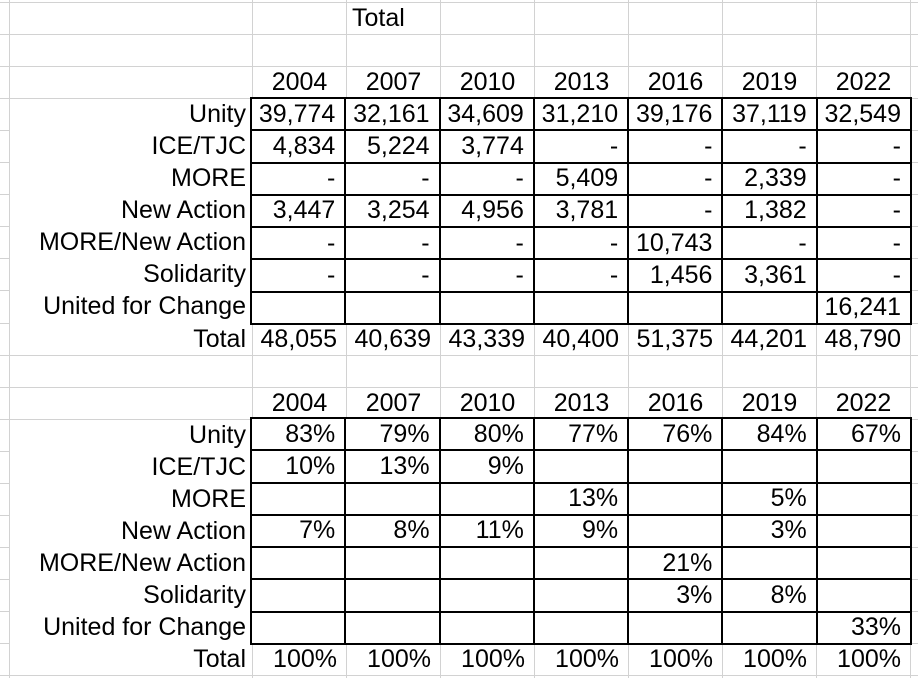 The height and width of the screenshot is (678, 918). I want to click on data-cell: 32,549, so click(863, 114).